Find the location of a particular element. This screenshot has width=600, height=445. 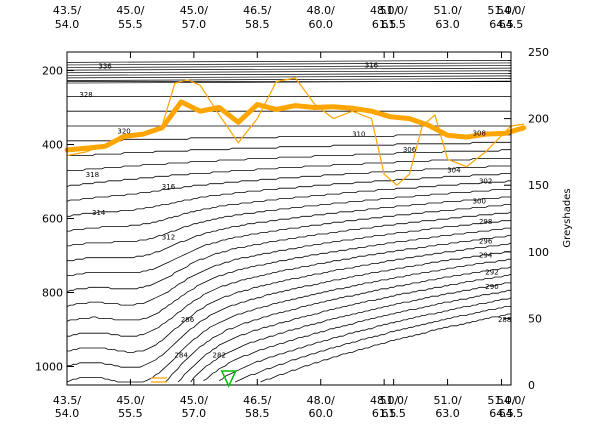

contour-label: 300 is located at coordinates (479, 202).